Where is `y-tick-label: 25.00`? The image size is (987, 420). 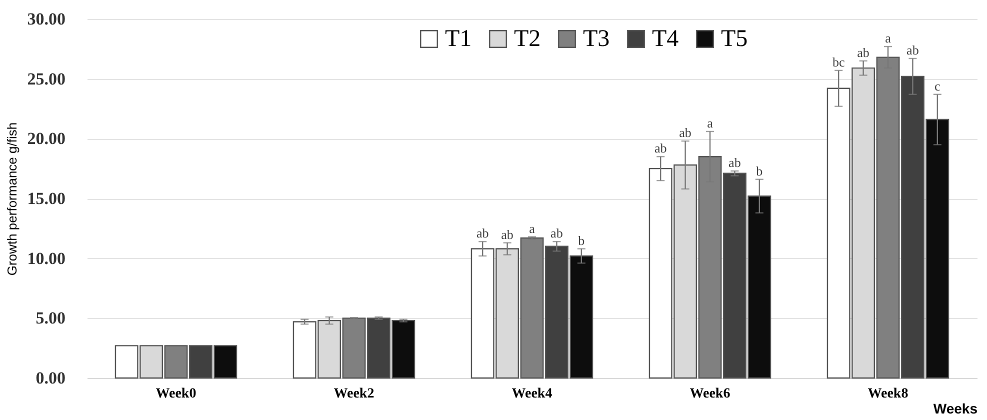
y-tick-label: 25.00 is located at coordinates (46, 78).